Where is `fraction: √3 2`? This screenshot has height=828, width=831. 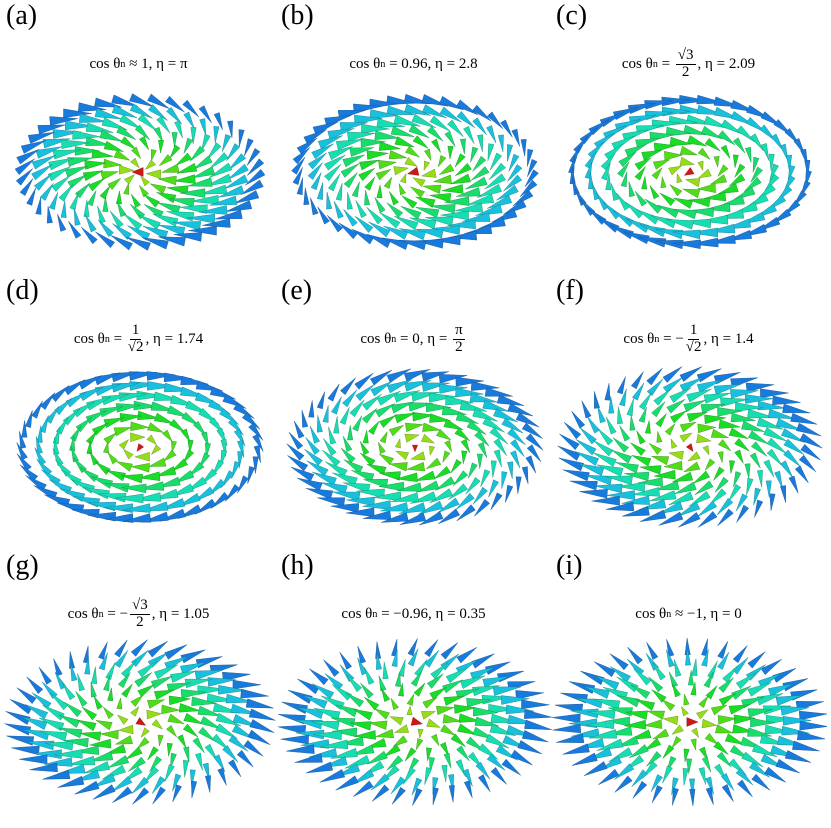
fraction: √3 2 is located at coordinates (140, 614).